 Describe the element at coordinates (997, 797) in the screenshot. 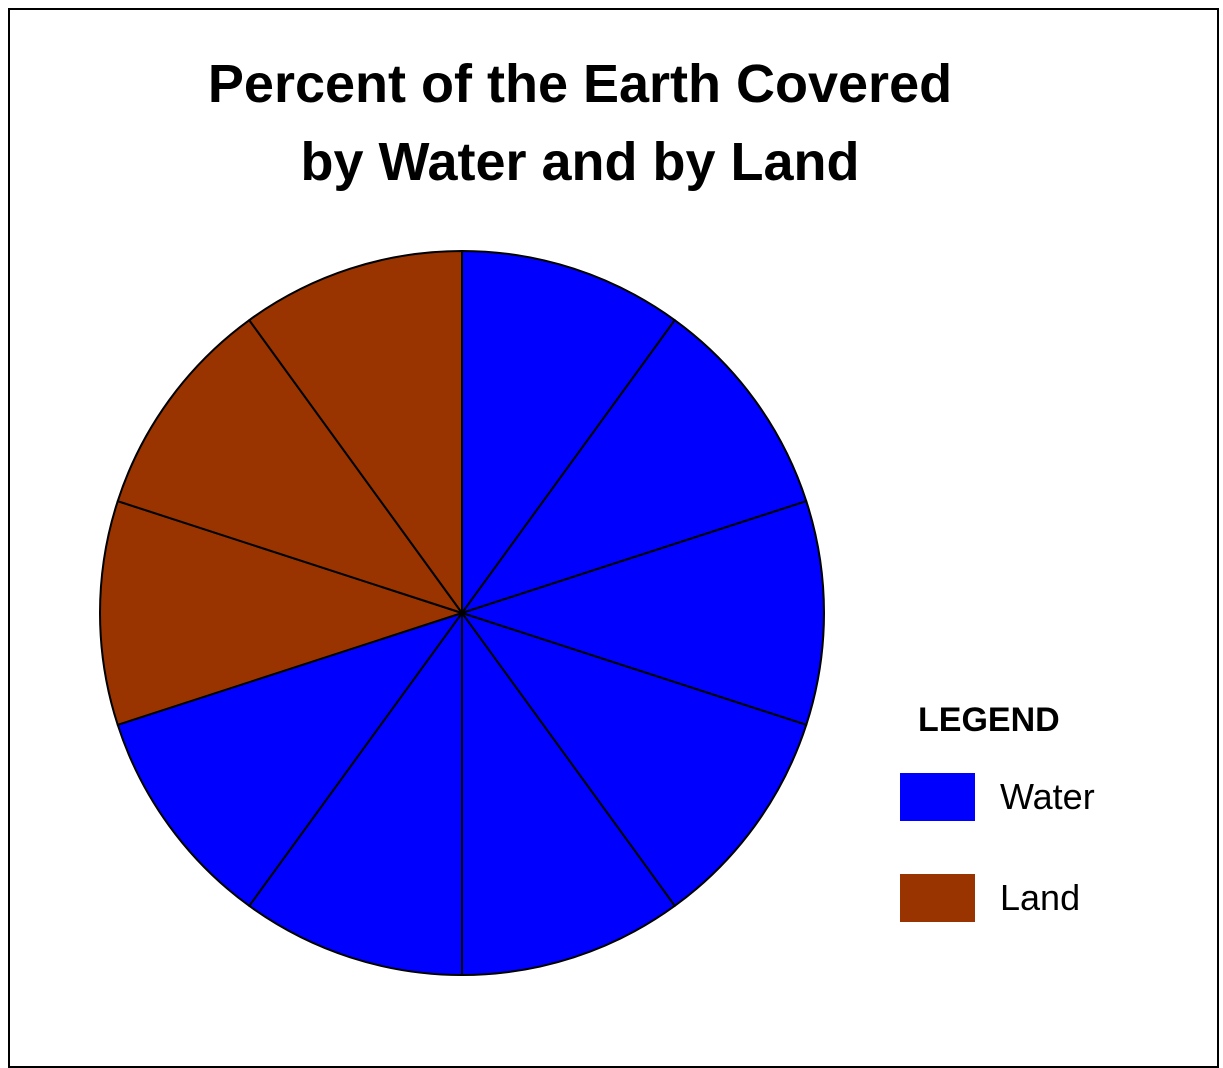

I see `legend-item-water: Water` at that location.